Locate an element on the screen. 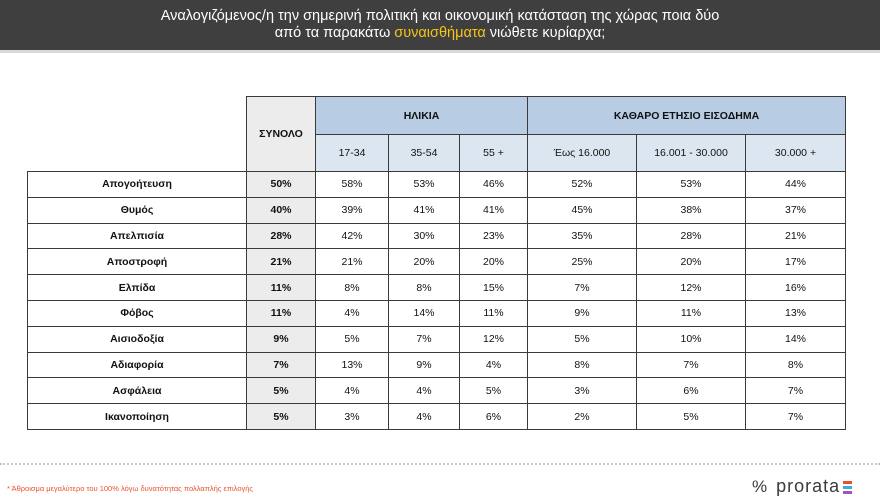 This screenshot has width=880, height=499. table-cell: 14% is located at coordinates (424, 313).